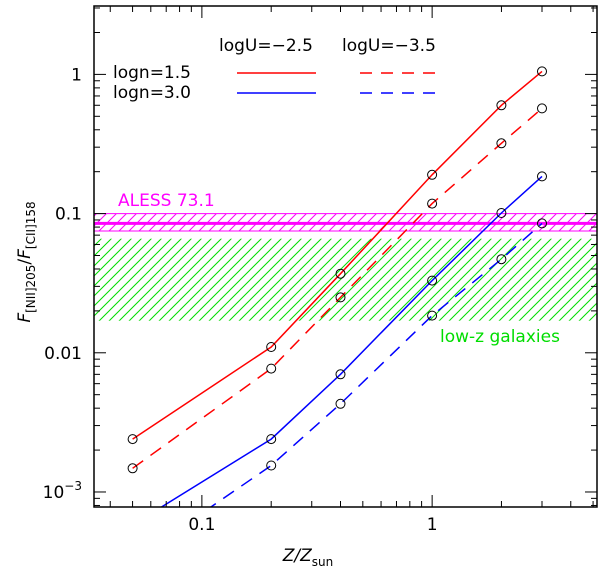  Describe the element at coordinates (68, 215) in the screenshot. I see `y-tick-label: 0.1` at that location.